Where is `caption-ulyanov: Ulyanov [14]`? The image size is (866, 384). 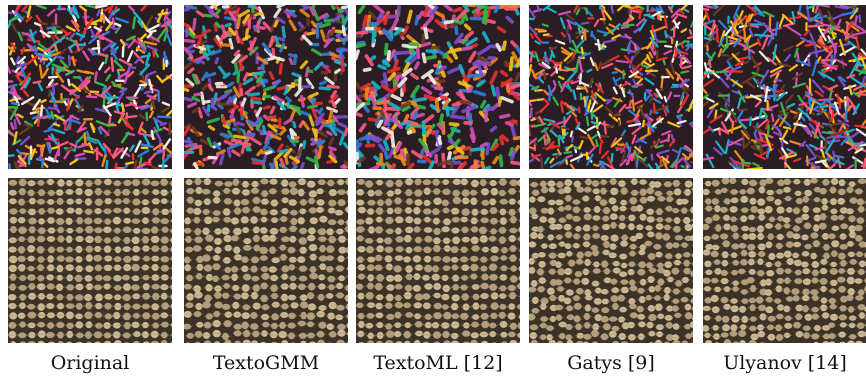 caption-ulyanov: Ulyanov [14] is located at coordinates (785, 363).